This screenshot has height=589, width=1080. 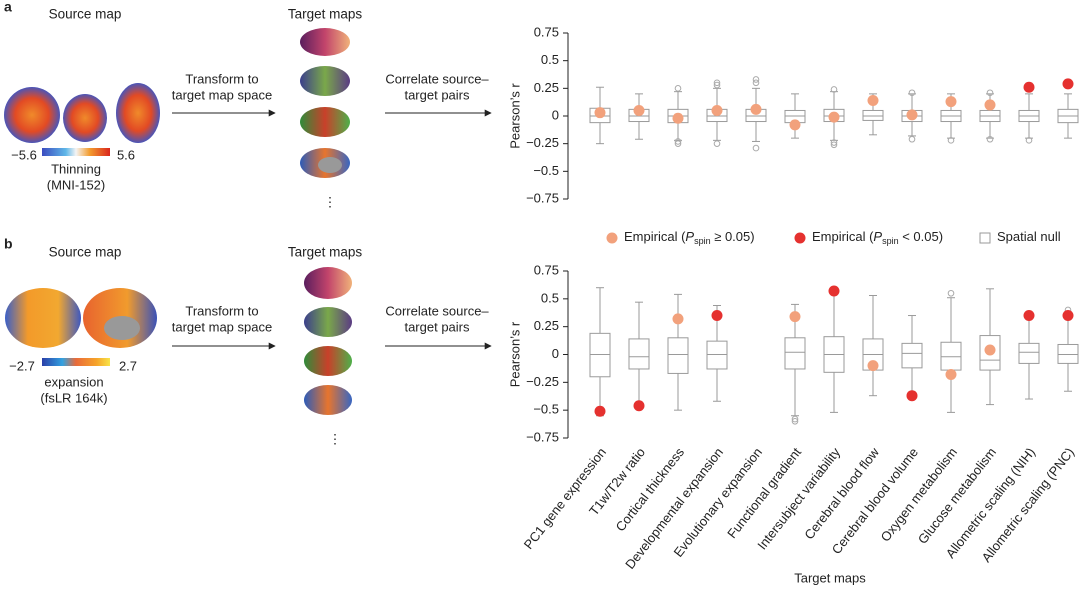 I want to click on legend-text: Empirical (, so click(x=655, y=236).